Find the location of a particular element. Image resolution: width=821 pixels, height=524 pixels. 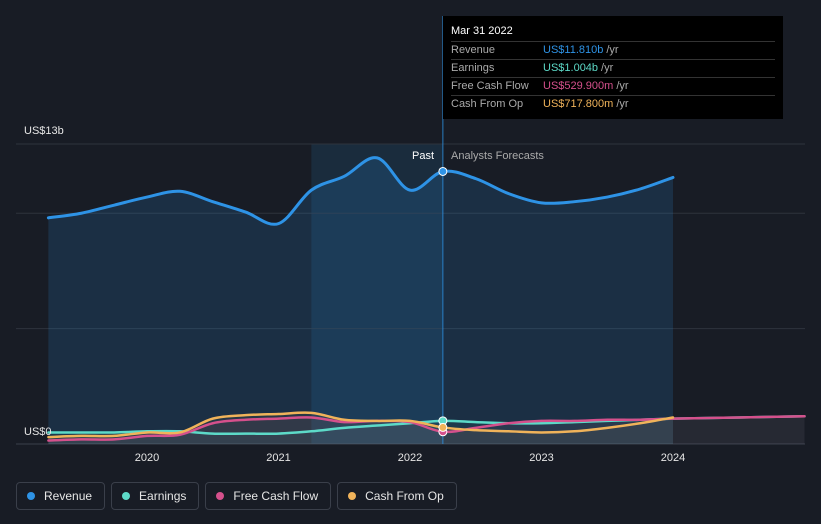

legend-item-earnings: Earnings is located at coordinates (155, 496).